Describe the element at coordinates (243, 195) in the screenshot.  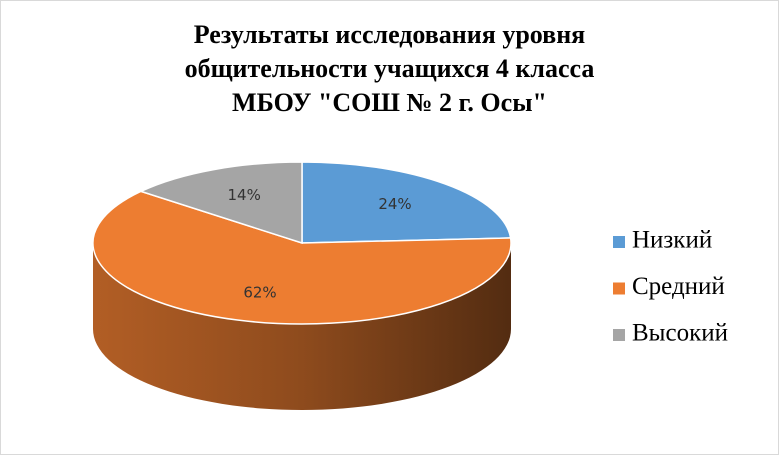
I see `data-label: 14%` at that location.